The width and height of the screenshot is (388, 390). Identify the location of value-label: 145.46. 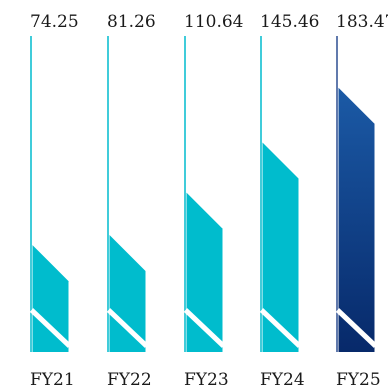
(289, 22).